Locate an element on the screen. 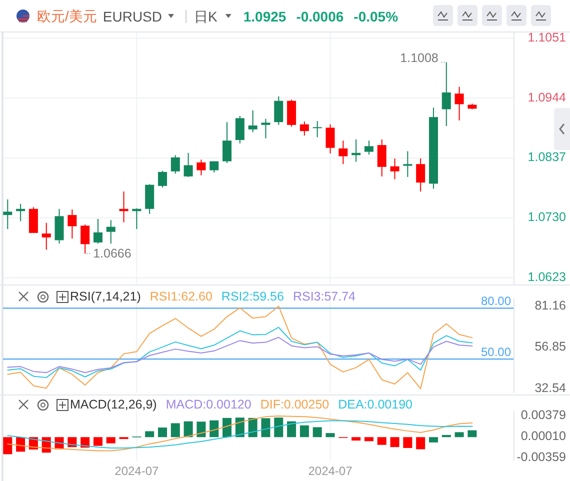 Image resolution: width=570 pixels, height=481 pixels. chart-subtitle: EURUSD is located at coordinates (132, 16).